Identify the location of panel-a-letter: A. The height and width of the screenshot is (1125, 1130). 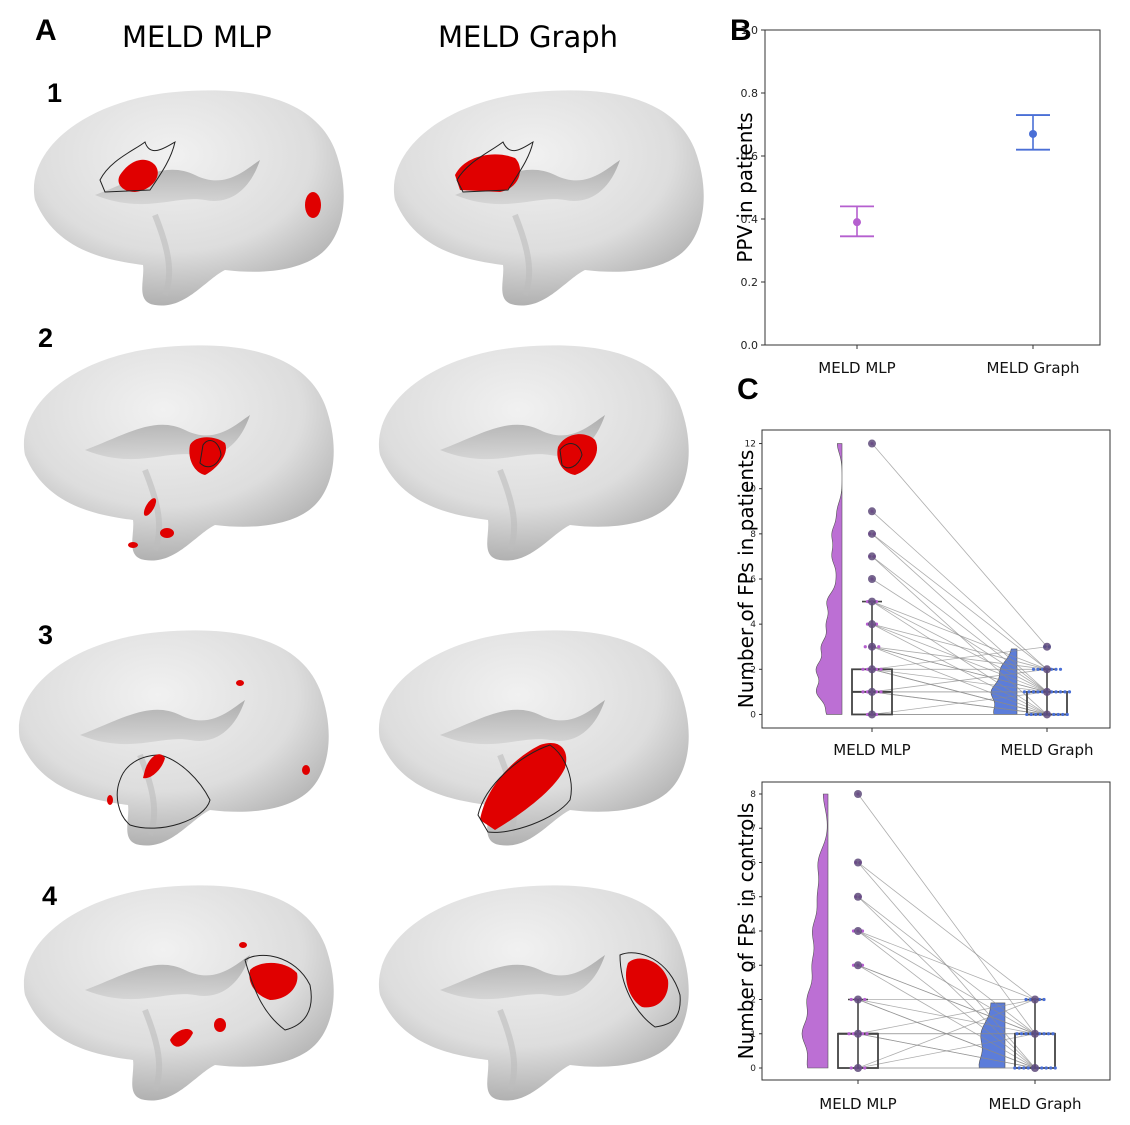
(46, 30).